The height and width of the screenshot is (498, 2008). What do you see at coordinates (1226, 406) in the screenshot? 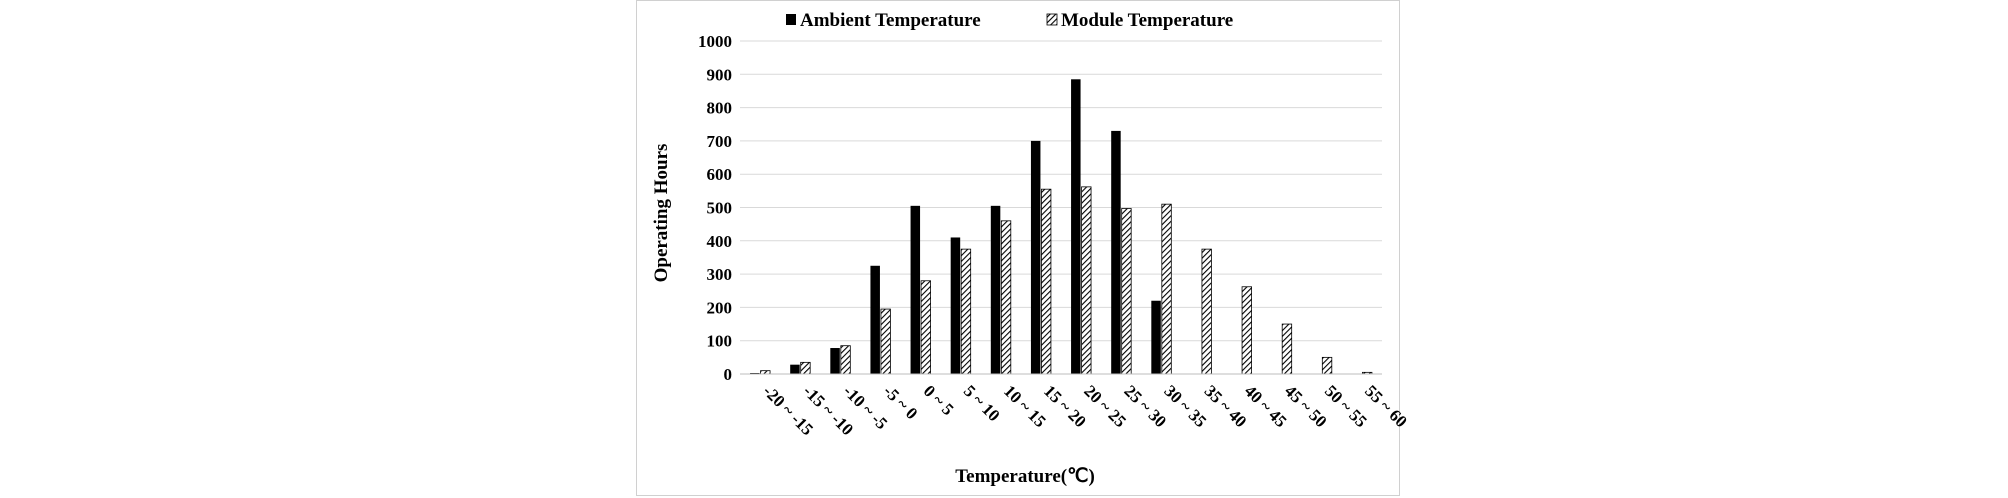
I see `x-tick-label: 35 ~ 40` at bounding box center [1226, 406].